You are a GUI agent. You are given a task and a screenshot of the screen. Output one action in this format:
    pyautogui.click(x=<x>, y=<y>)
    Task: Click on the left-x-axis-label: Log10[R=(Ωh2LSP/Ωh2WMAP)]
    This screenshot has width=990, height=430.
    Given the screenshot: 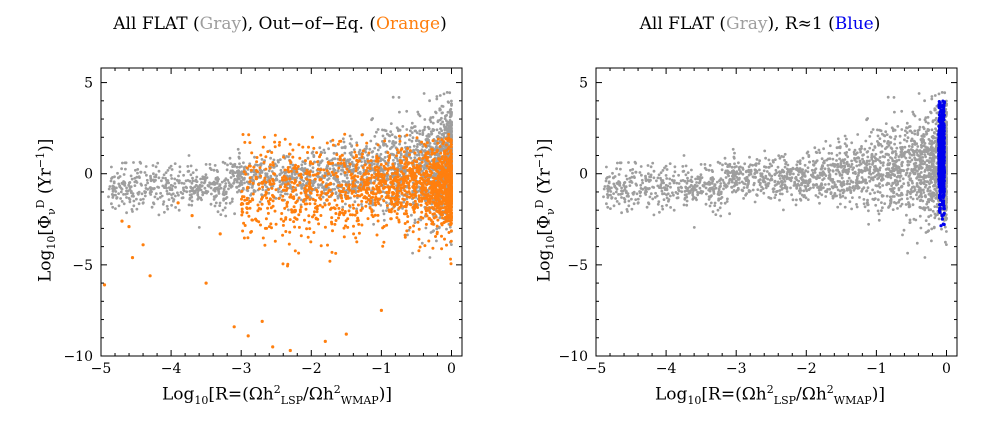 What is the action you would take?
    pyautogui.click(x=277, y=395)
    